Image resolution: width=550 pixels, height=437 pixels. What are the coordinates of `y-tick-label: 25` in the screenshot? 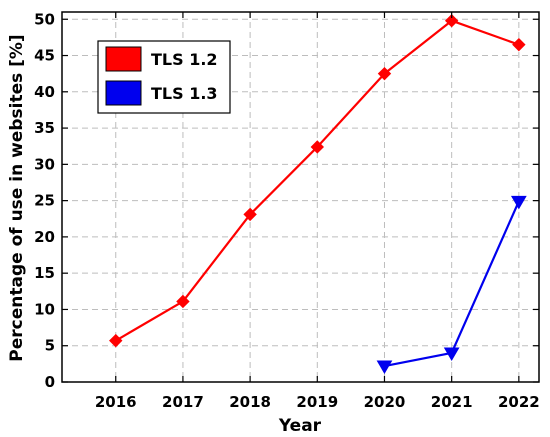 It's located at (44, 201).